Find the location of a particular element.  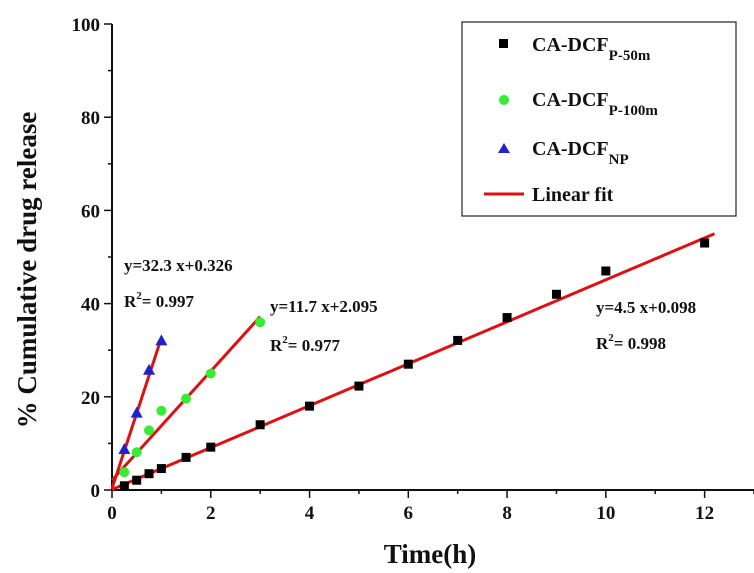

x-tick-label: 8 is located at coordinates (507, 513).